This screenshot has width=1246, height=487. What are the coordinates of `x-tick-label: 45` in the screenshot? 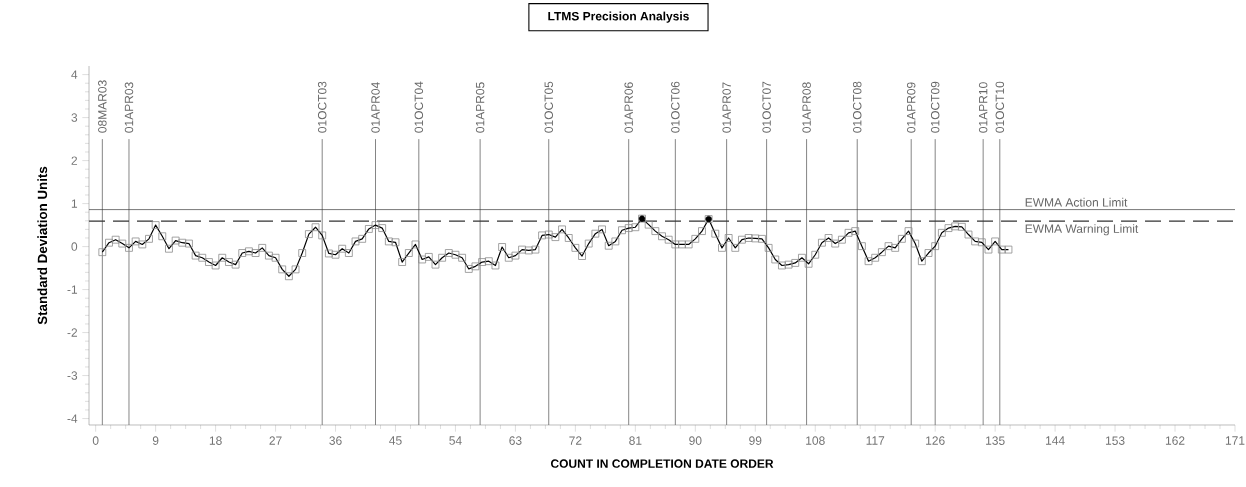 It's located at (395, 440).